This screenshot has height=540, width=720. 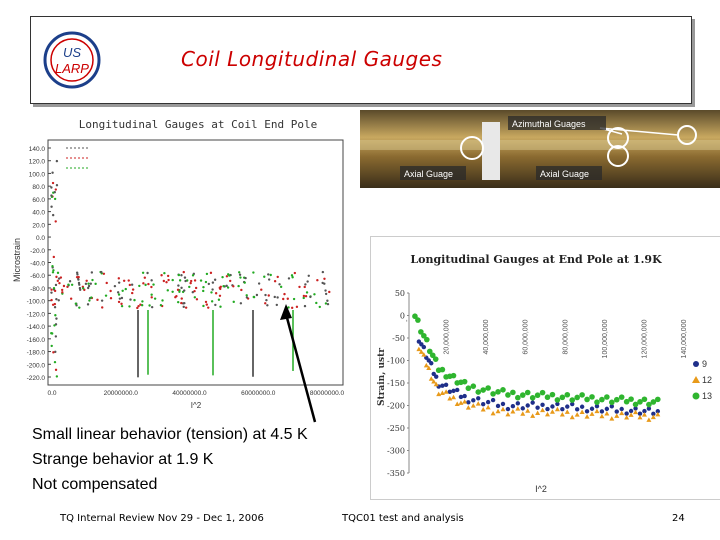 What do you see at coordinates (298, 363) in the screenshot?
I see `pointer-arrow` at bounding box center [298, 363].